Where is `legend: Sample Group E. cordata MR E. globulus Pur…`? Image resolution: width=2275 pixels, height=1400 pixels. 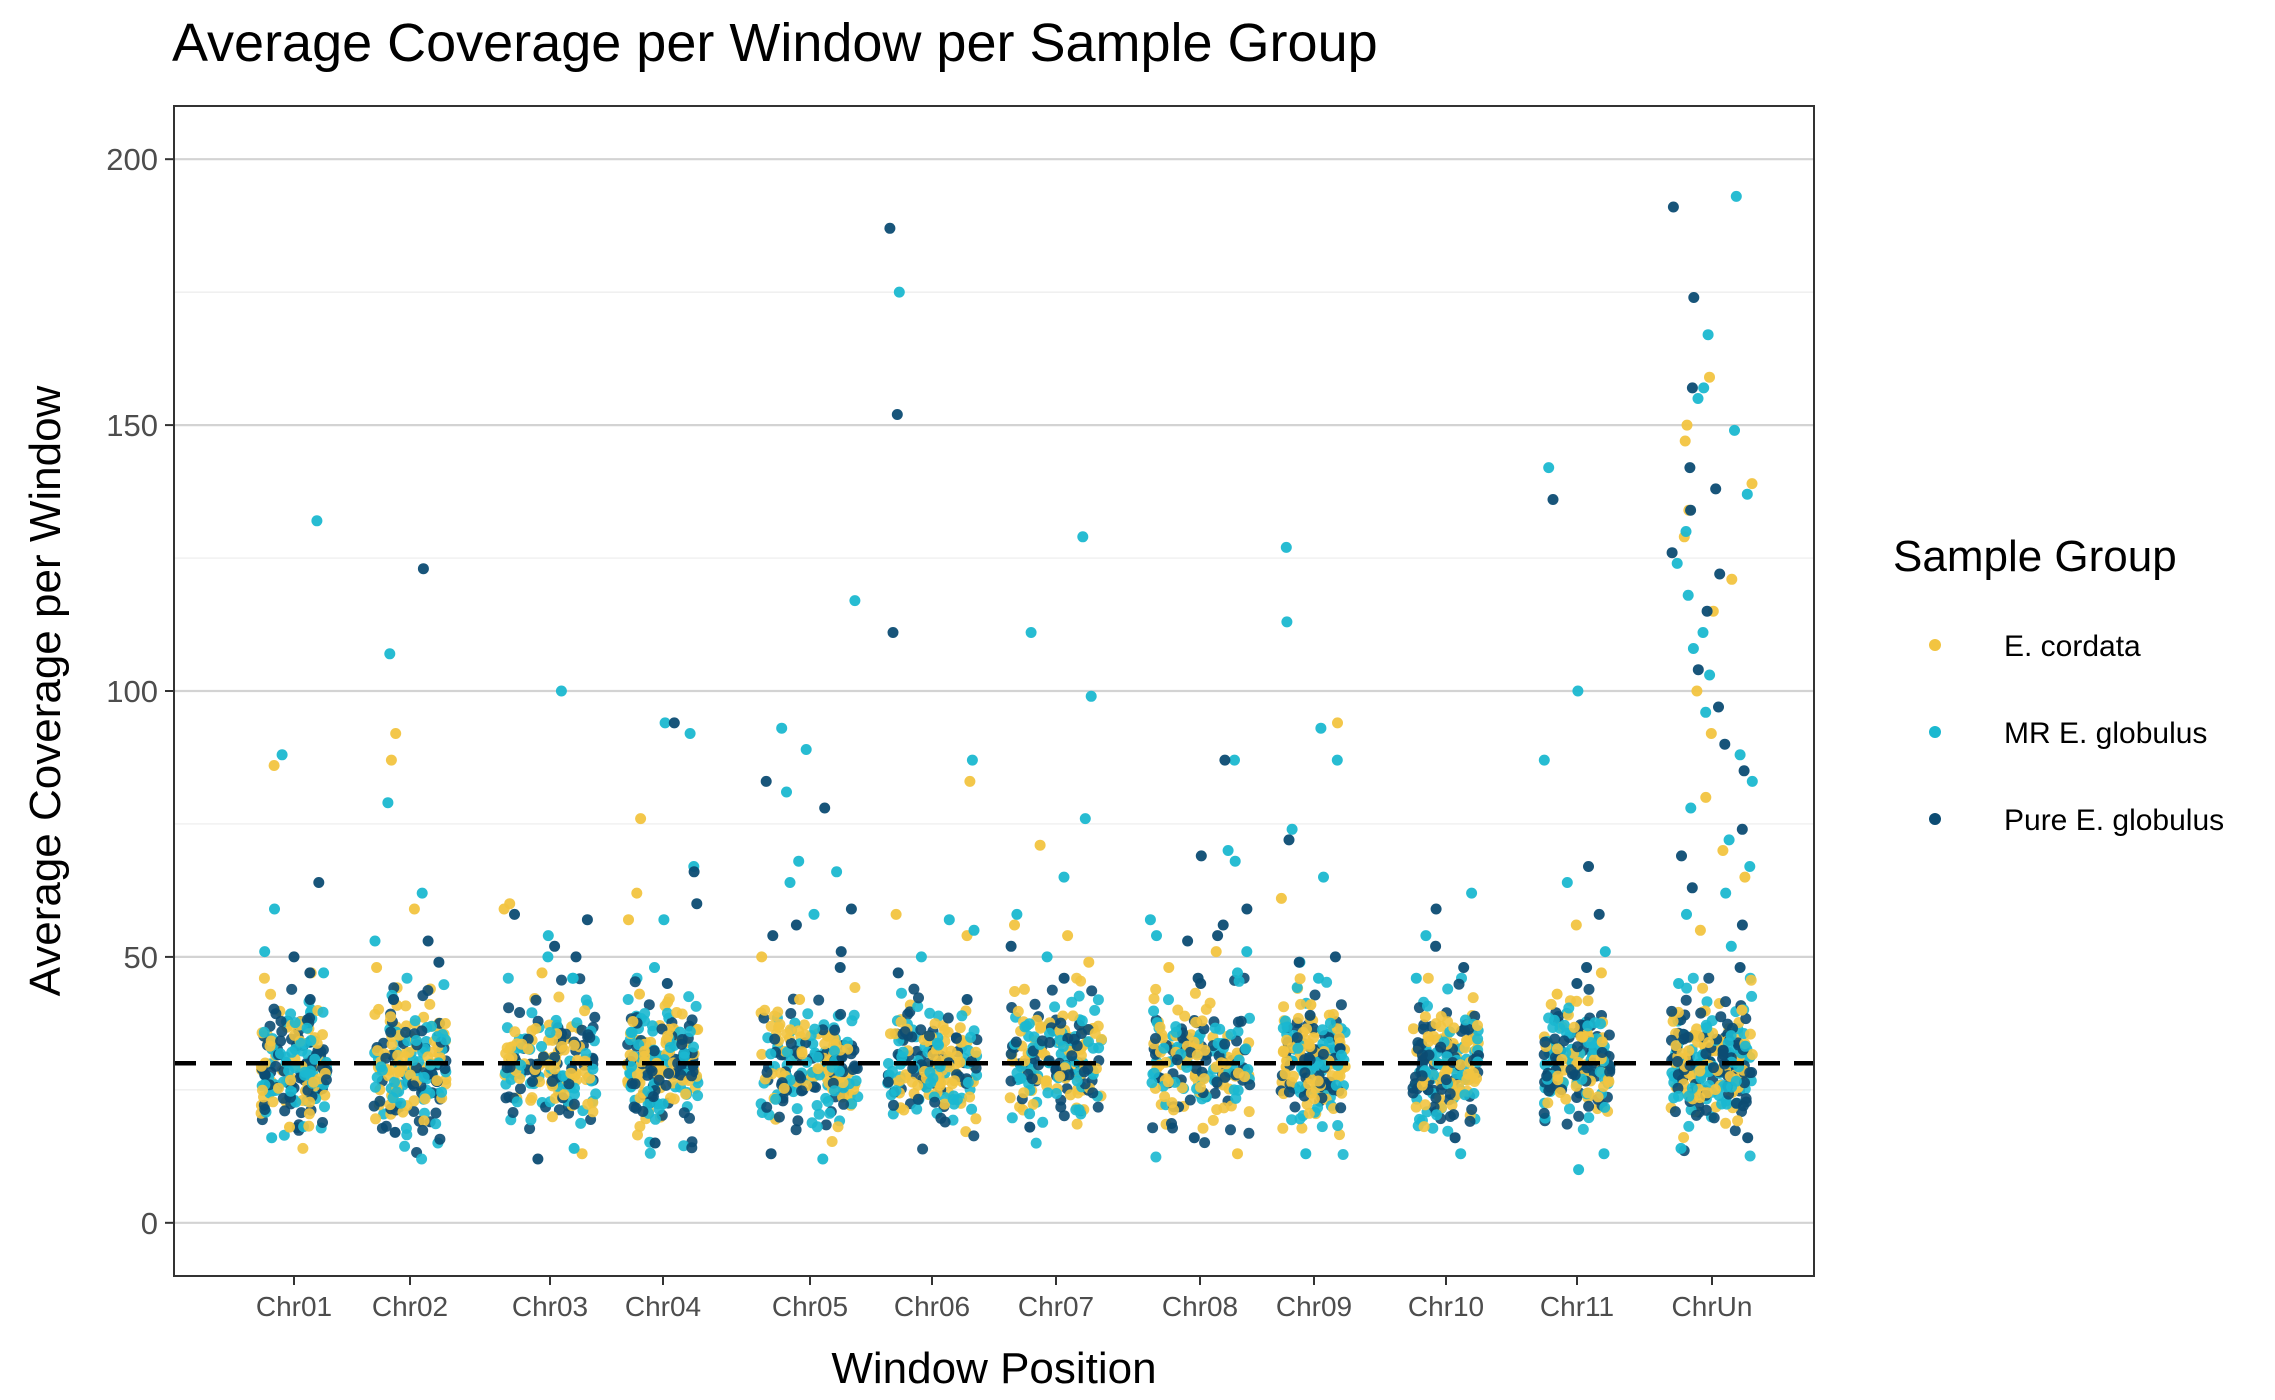 legend: Sample Group E. cordata MR E. globulus Pur… is located at coordinates (2058, 684).